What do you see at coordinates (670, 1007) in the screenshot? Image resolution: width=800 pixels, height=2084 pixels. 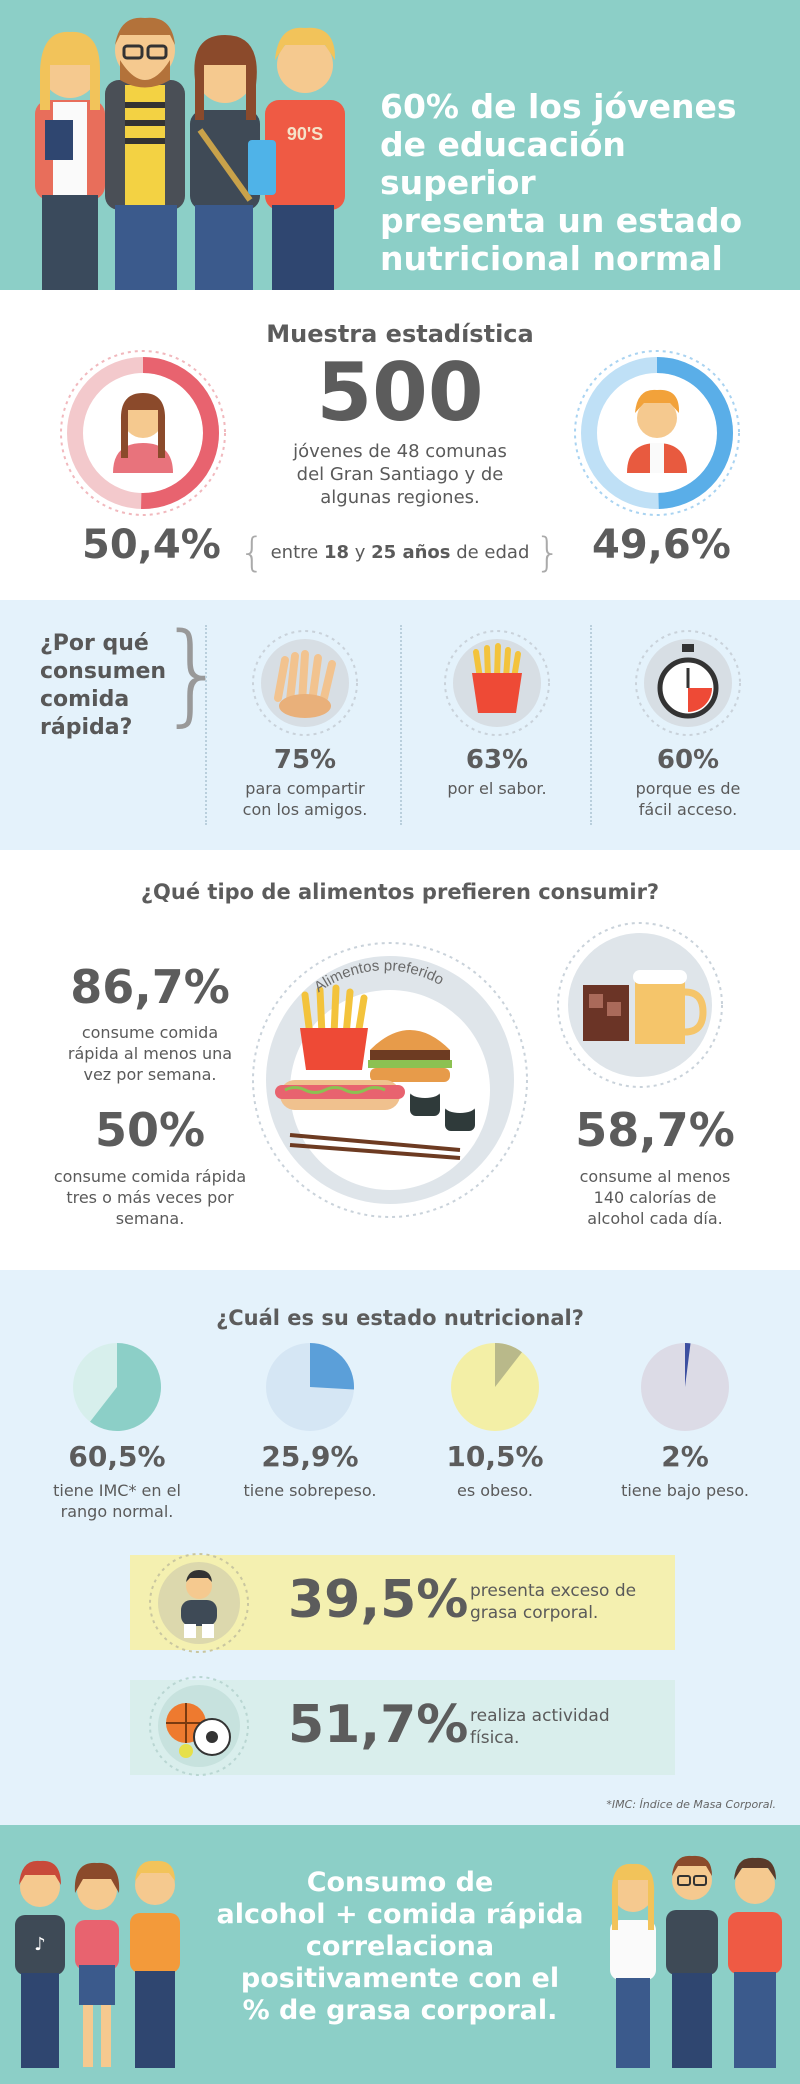 I see `beer-mug-icon` at bounding box center [670, 1007].